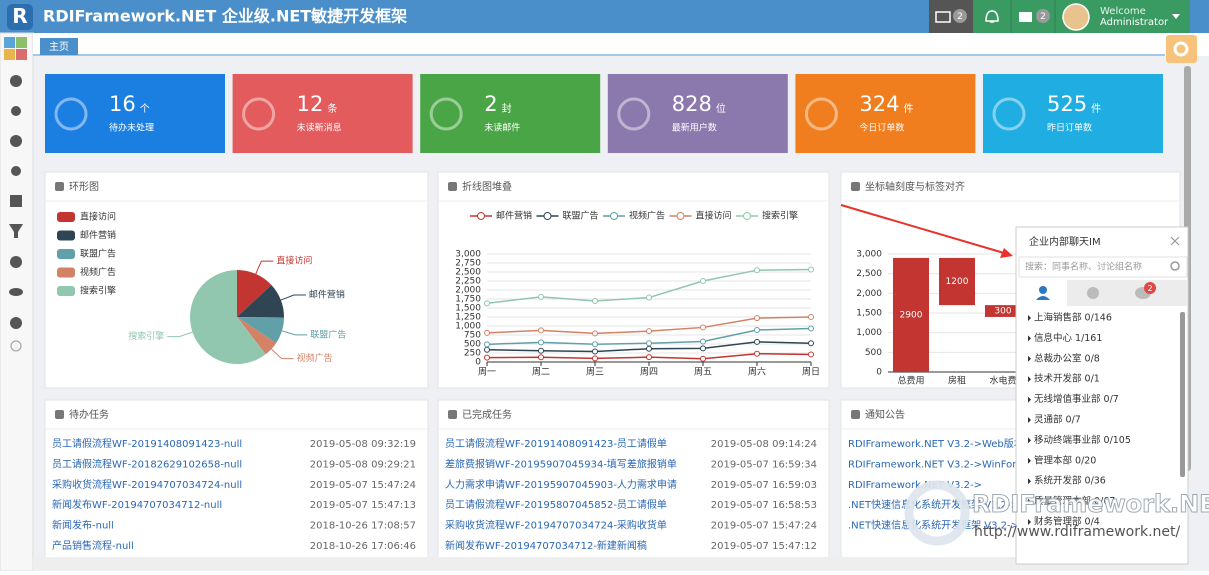  What do you see at coordinates (1068, 338) in the screenshot?
I see `group-name: 信息中心 1/161` at bounding box center [1068, 338].